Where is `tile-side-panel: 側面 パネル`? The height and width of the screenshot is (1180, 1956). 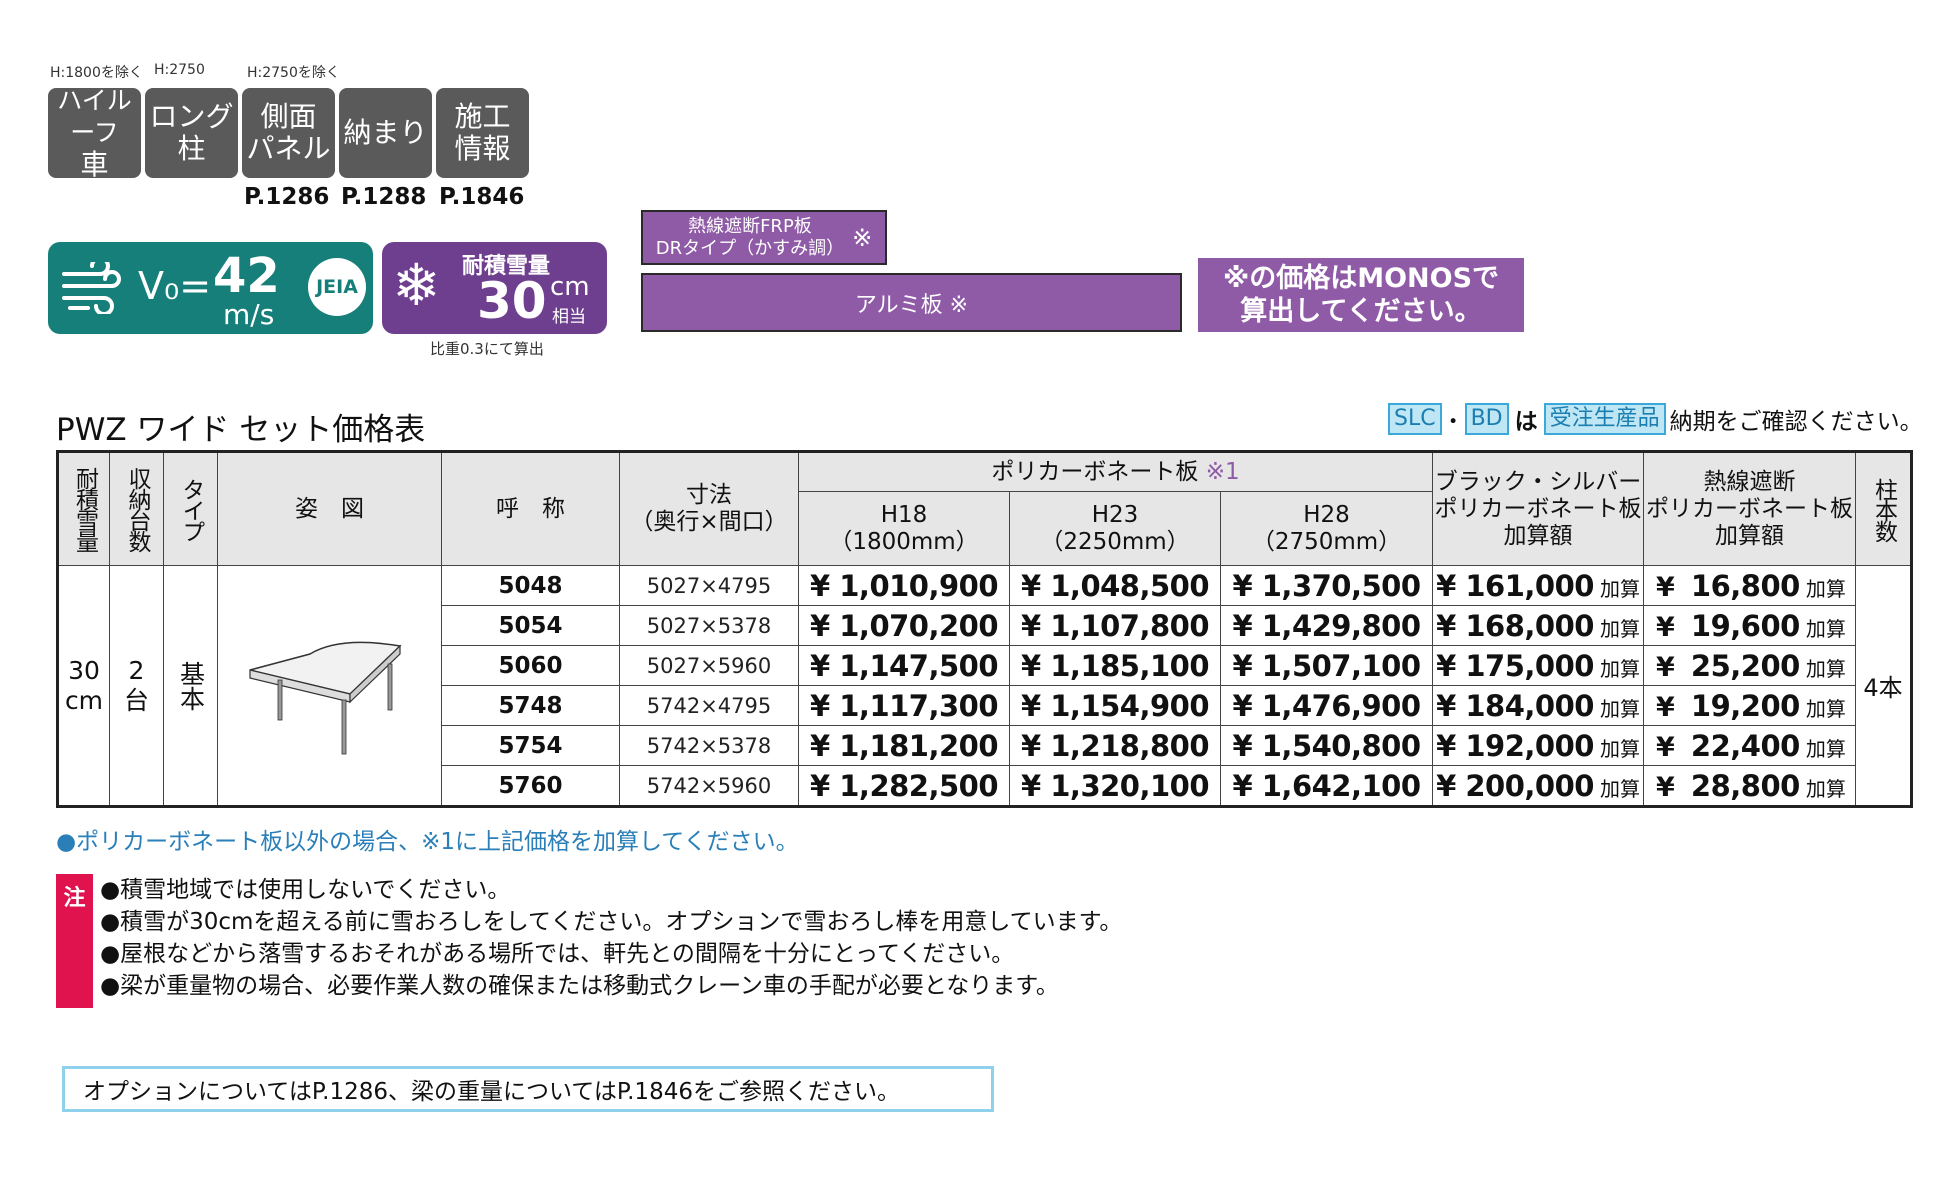
tile-side-panel: 側面 パネル is located at coordinates (288, 133).